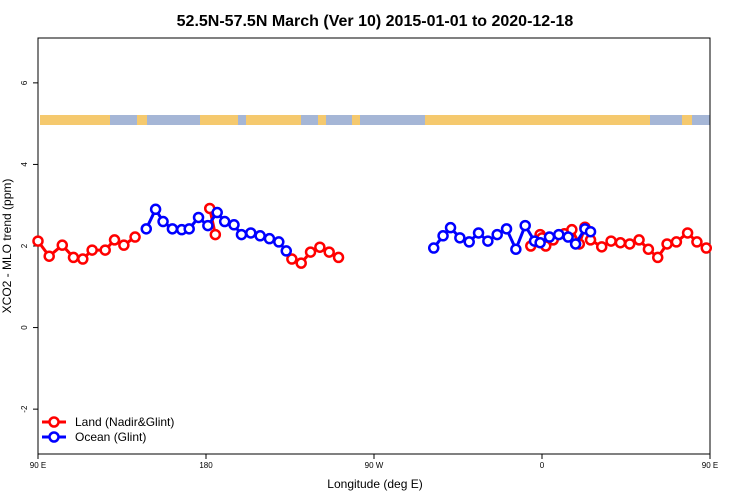  What do you see at coordinates (7, 246) in the screenshot?
I see `y-axis-label: XCO2 - MLO trend (ppm)` at bounding box center [7, 246].